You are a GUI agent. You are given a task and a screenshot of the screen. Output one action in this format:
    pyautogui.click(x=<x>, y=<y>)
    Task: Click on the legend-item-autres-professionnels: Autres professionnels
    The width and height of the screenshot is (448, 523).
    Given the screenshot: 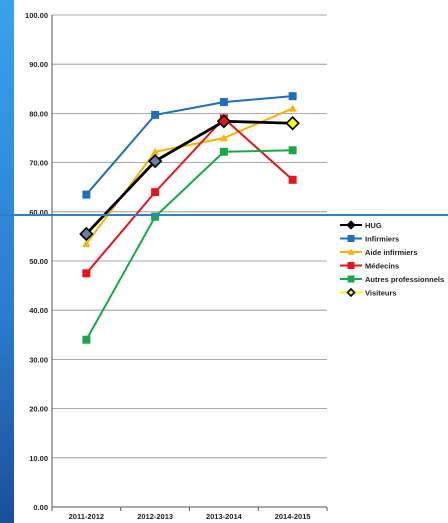 What is the action you would take?
    pyautogui.click(x=392, y=279)
    